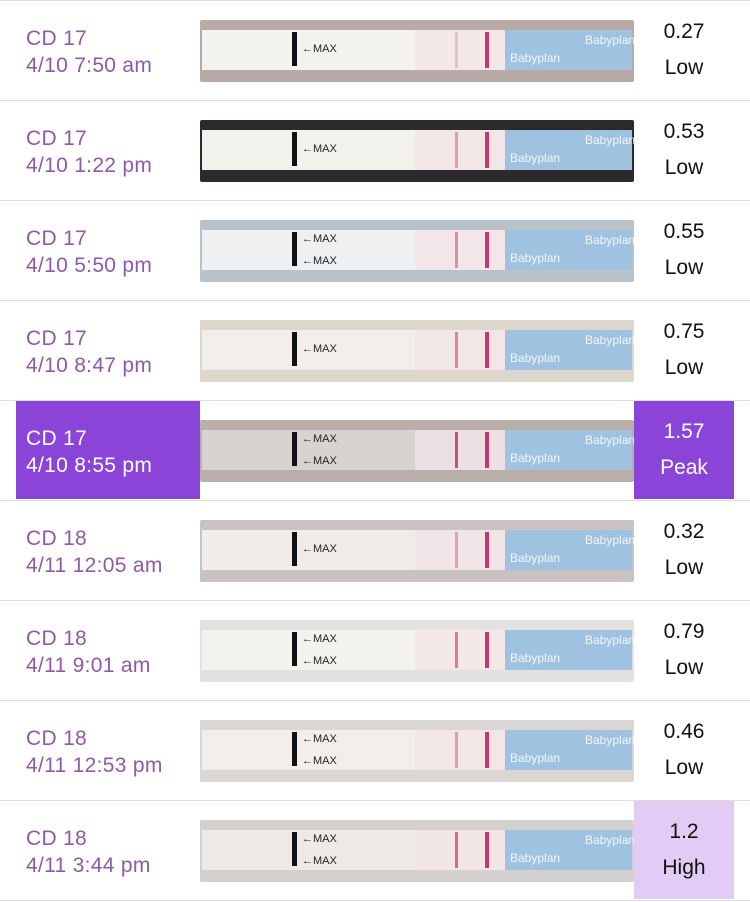 The width and height of the screenshot is (750, 902). Describe the element at coordinates (684, 531) in the screenshot. I see `test-value: 0.32` at that location.